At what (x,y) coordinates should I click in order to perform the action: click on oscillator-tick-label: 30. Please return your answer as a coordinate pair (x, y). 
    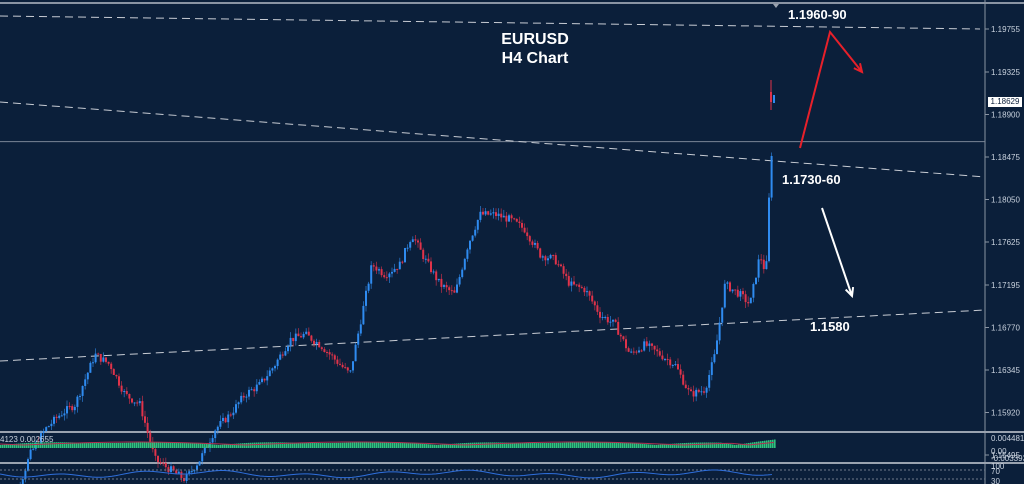
    Looking at the image, I should click on (995, 480).